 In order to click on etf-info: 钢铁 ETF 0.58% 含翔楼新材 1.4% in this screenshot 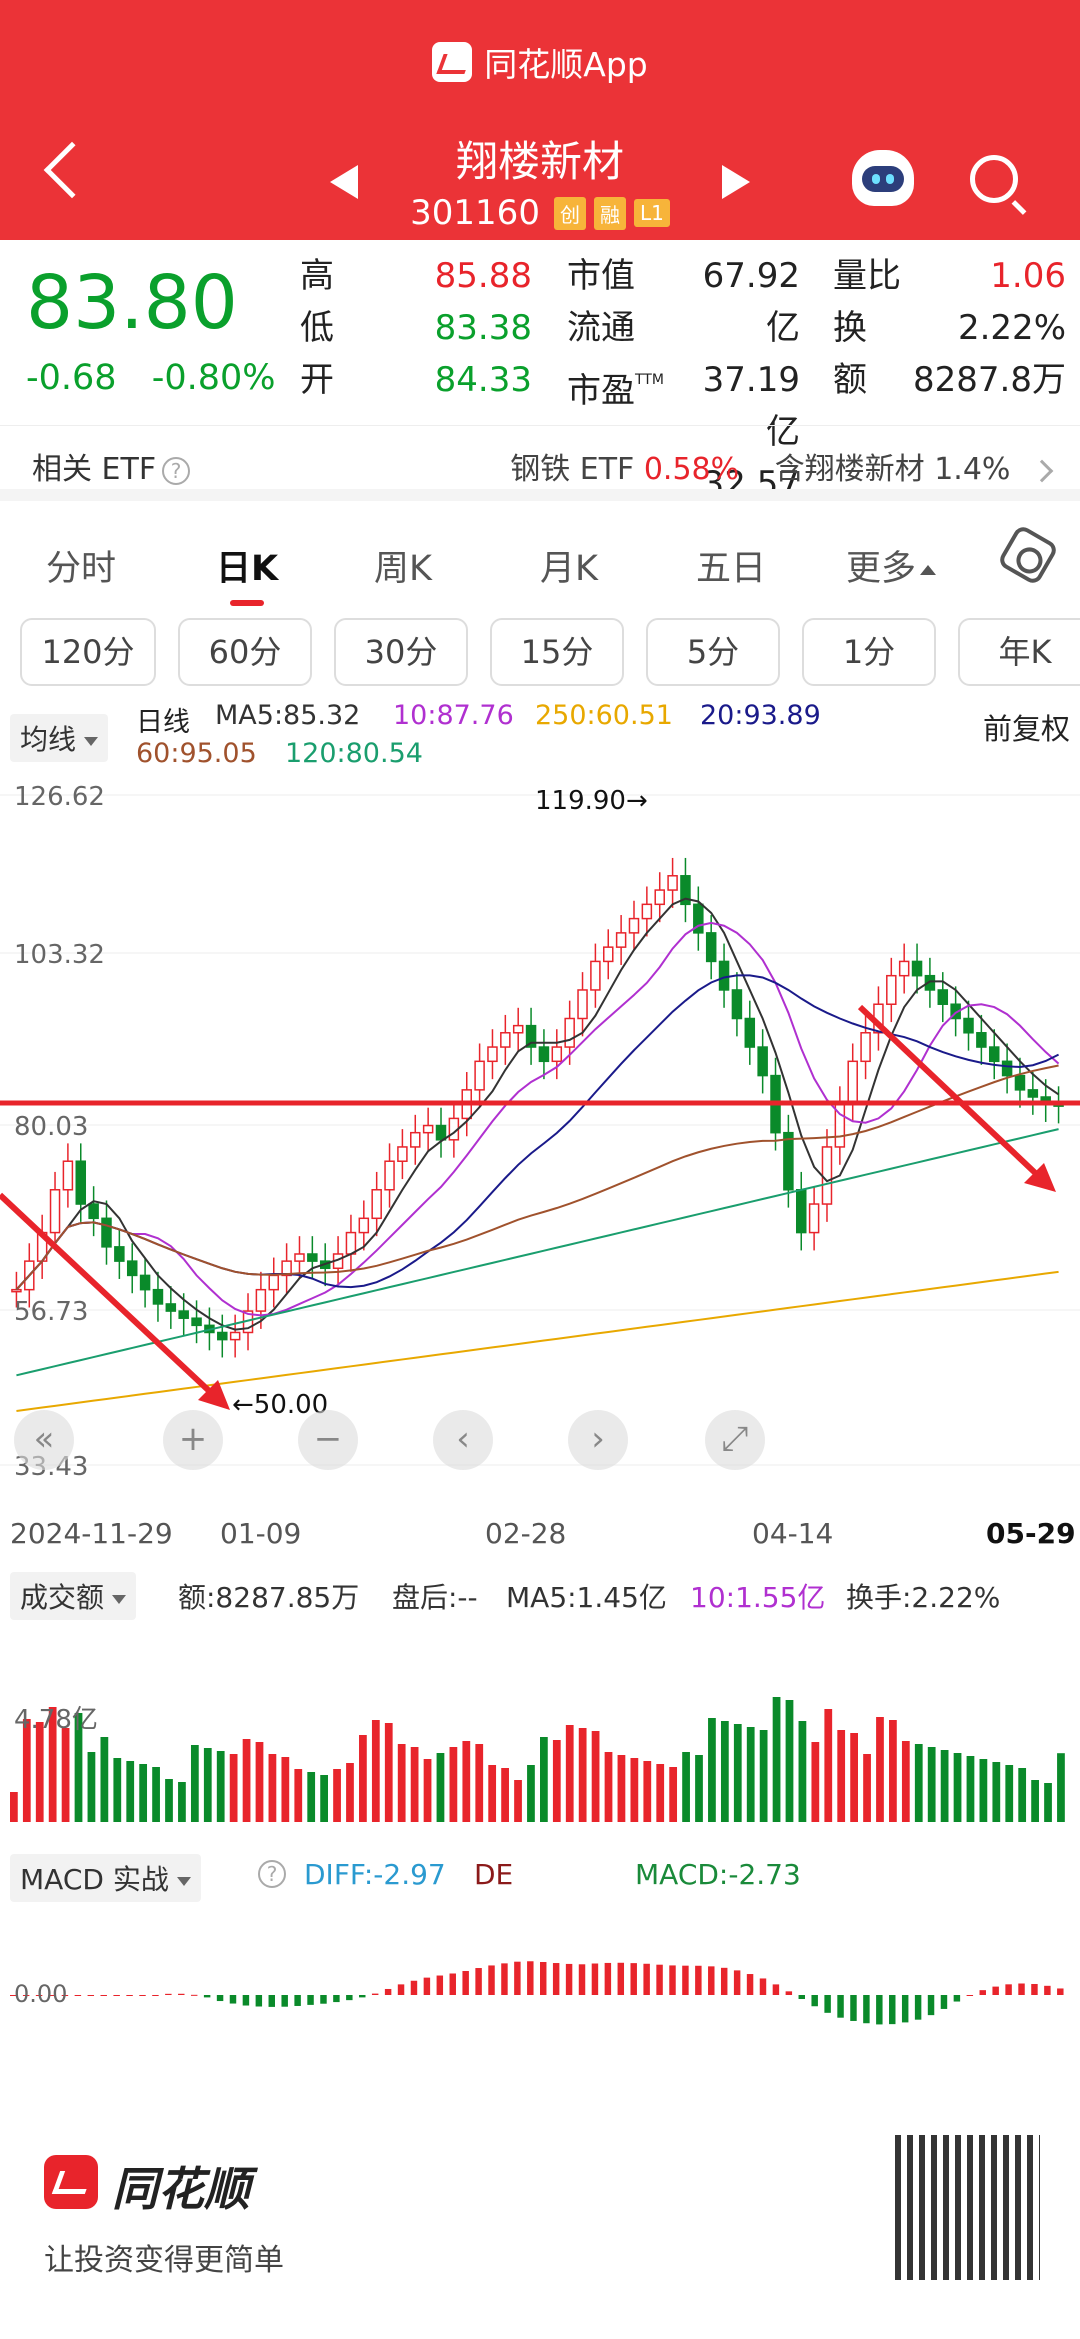, I will do `click(782, 466)`.